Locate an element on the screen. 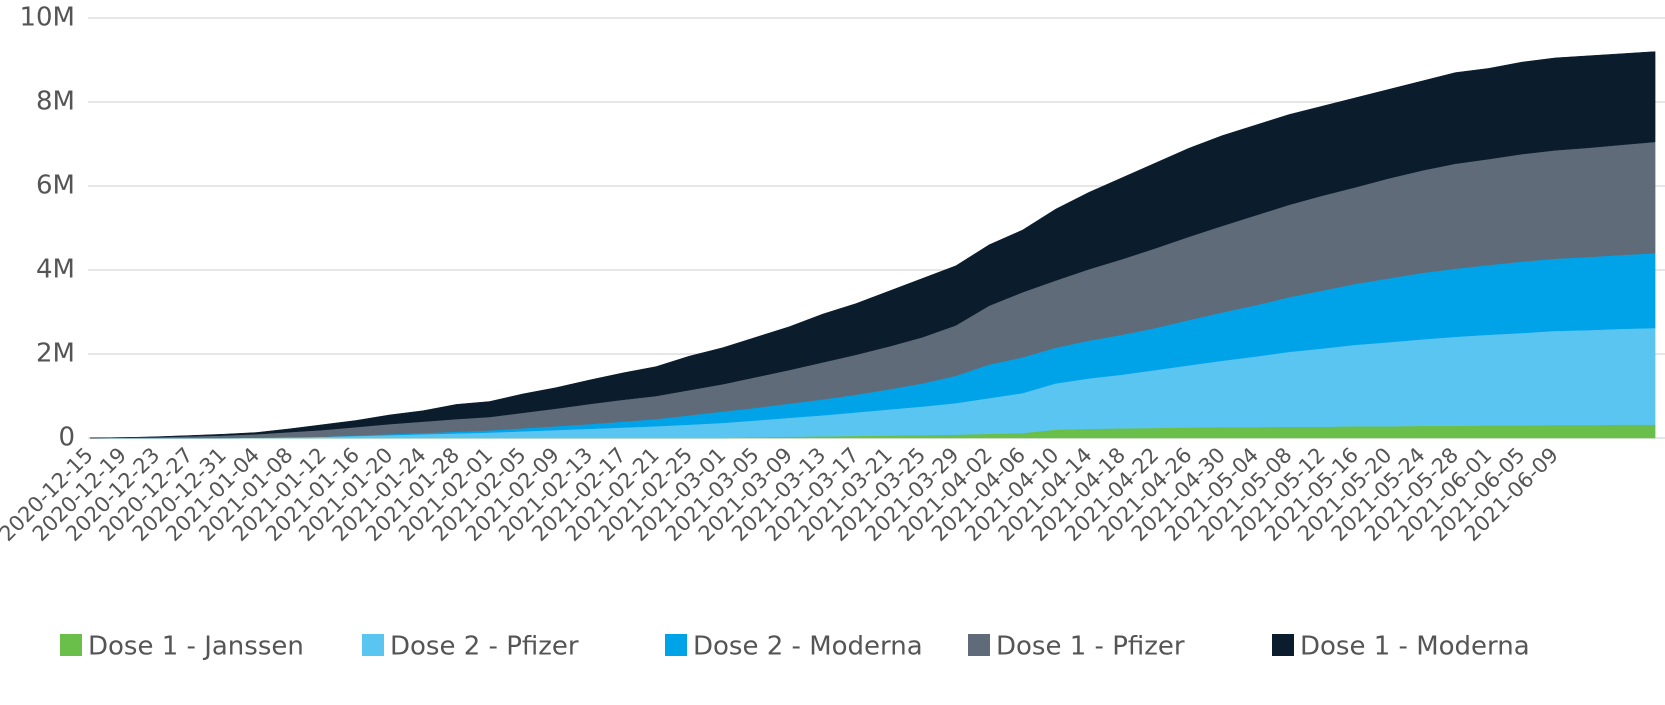 The width and height of the screenshot is (1665, 705). y-tick-label: 0 is located at coordinates (66, 438).